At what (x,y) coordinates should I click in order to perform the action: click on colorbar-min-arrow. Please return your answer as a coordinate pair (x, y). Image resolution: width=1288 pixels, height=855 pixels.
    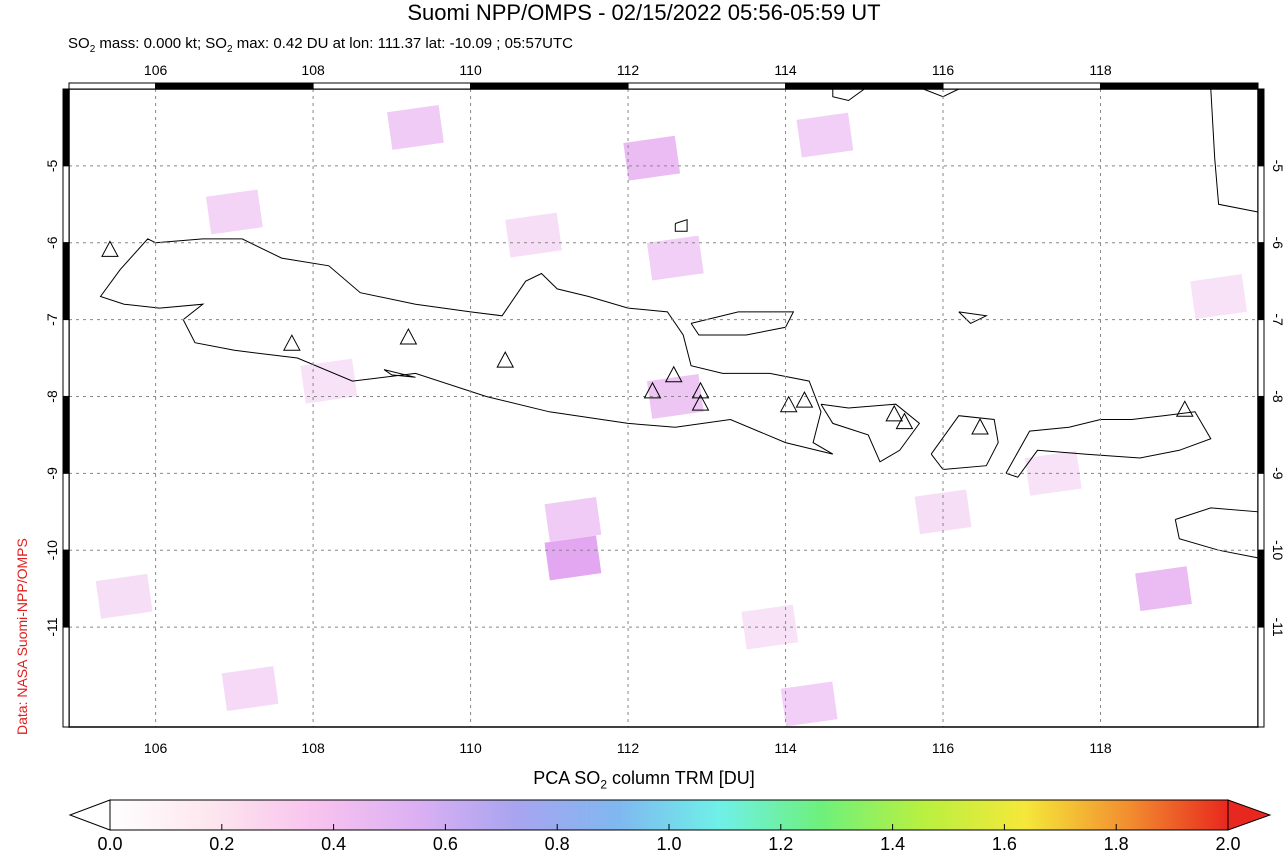
    Looking at the image, I should click on (89, 815).